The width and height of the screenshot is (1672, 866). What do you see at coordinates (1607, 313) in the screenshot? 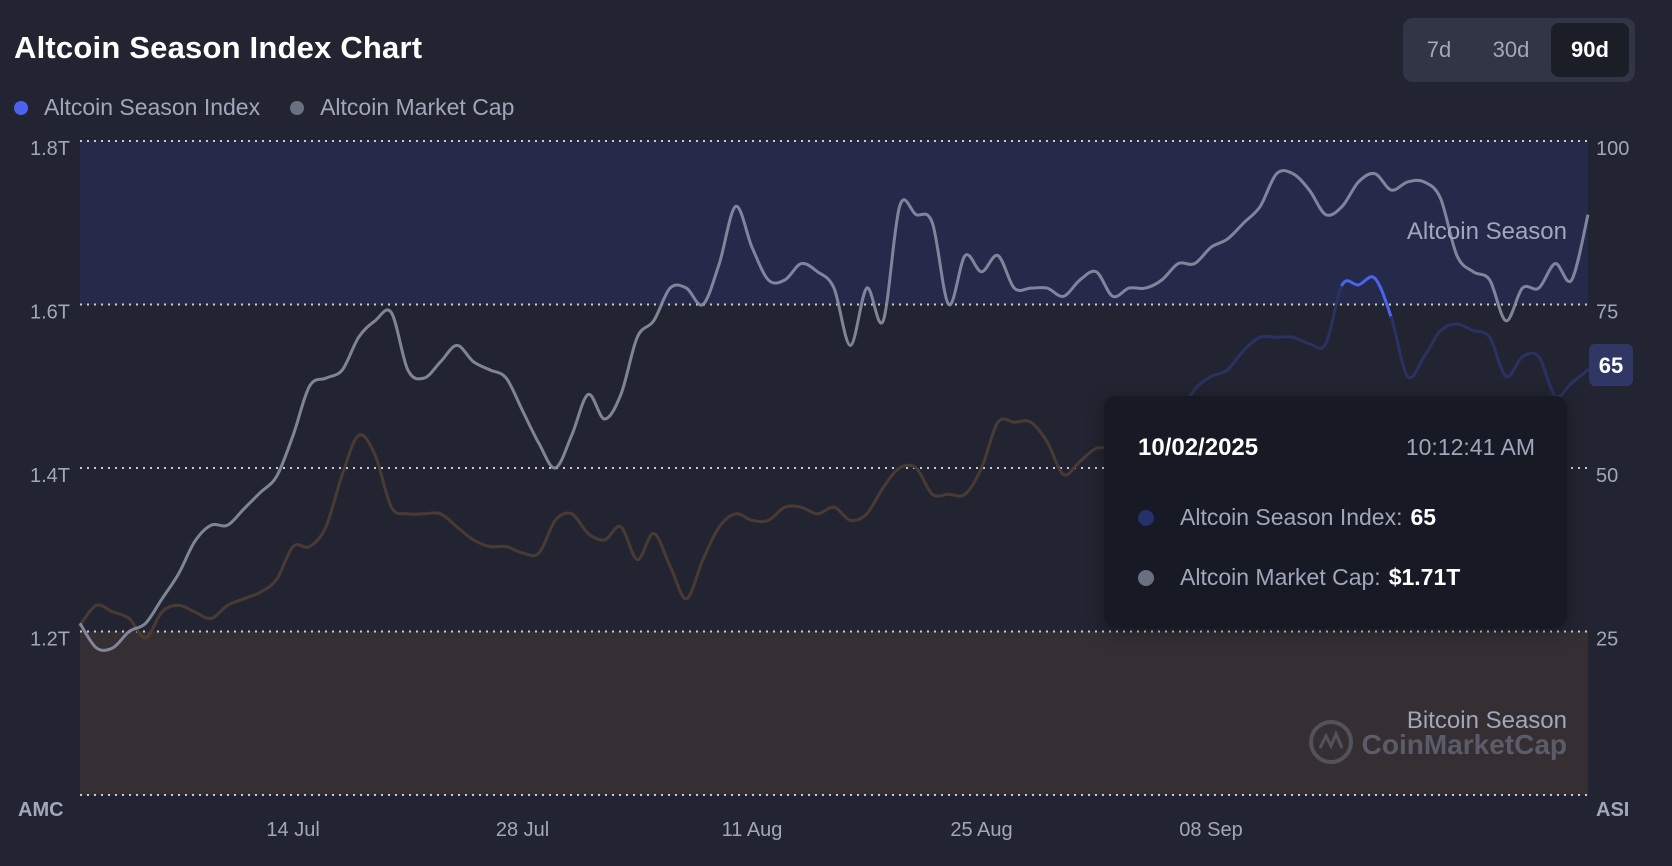
I see `y-right-tick-label: 75` at bounding box center [1607, 313].